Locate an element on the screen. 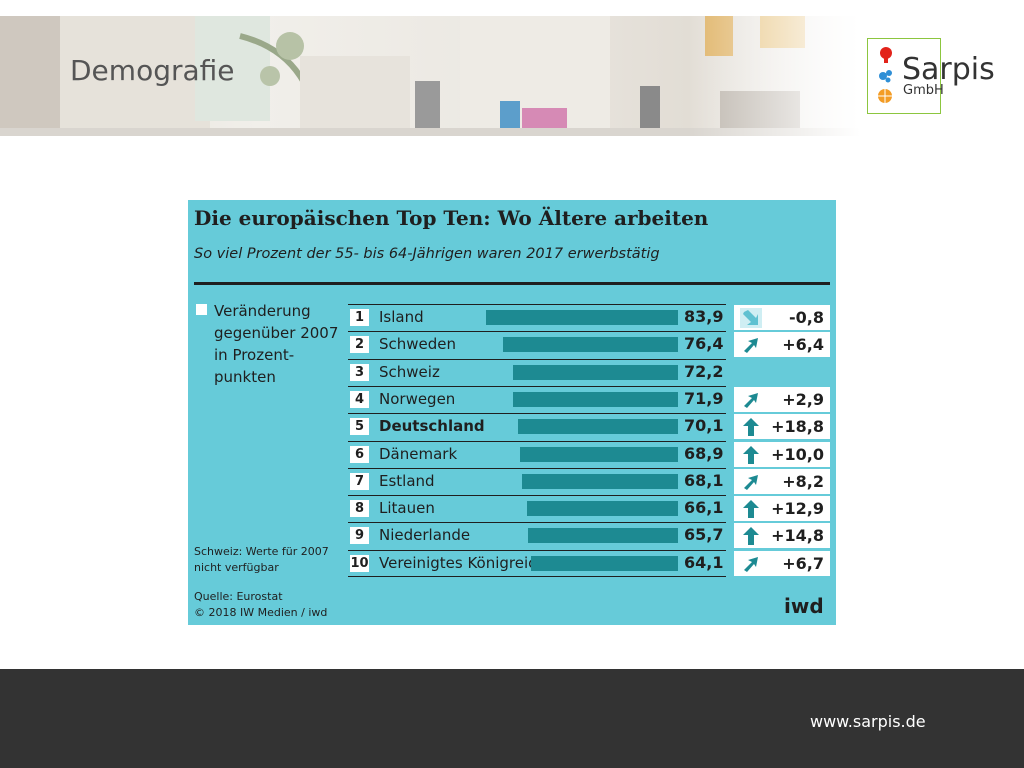 Image resolution: width=1024 pixels, height=768 pixels. header-banner-photo is located at coordinates (430, 76).